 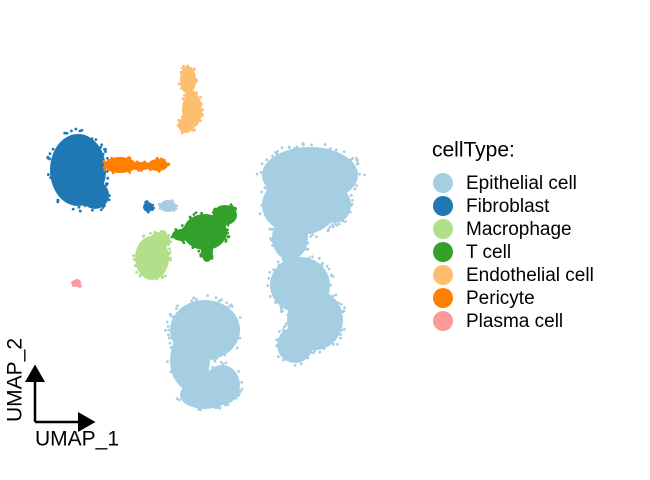 What do you see at coordinates (443, 183) in the screenshot?
I see `legend-swatch` at bounding box center [443, 183].